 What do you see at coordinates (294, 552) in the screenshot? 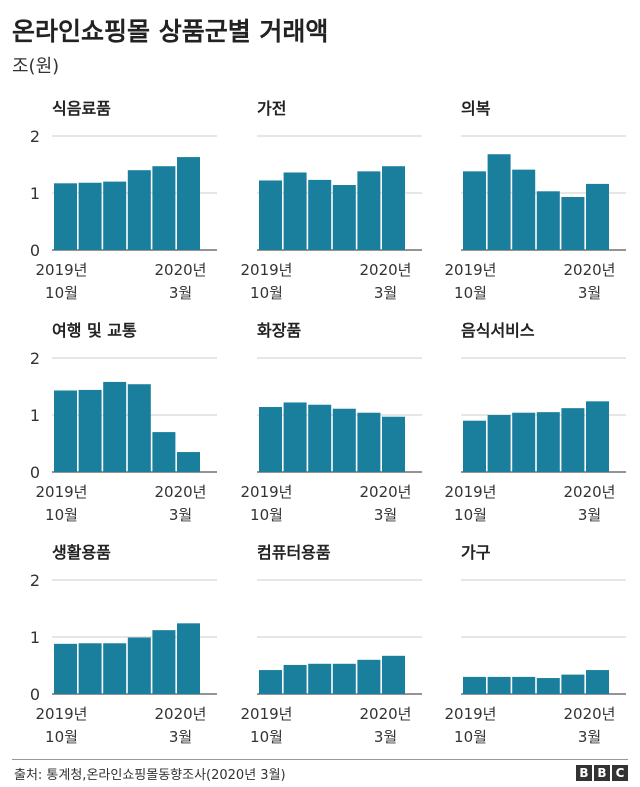
I see `panel-title: 컴퓨터용품` at bounding box center [294, 552].